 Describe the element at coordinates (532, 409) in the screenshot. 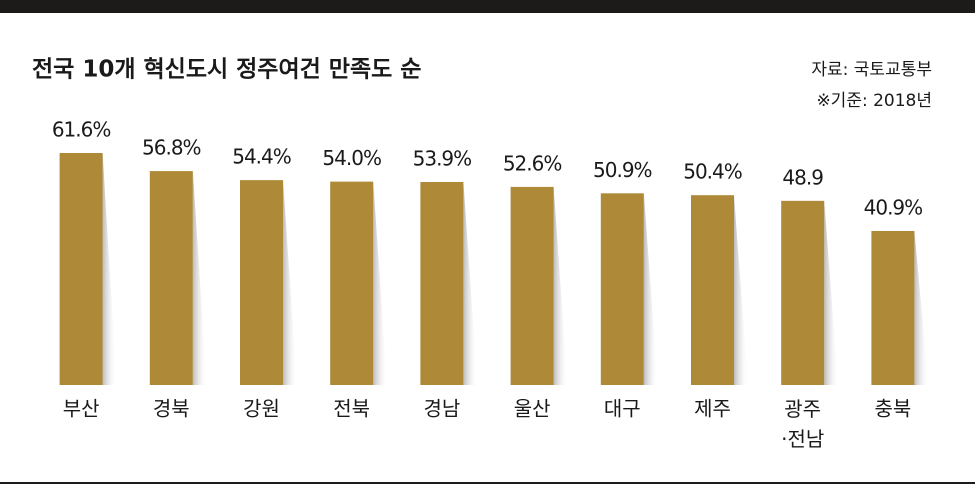

I see `x-tick-label: 울산` at that location.